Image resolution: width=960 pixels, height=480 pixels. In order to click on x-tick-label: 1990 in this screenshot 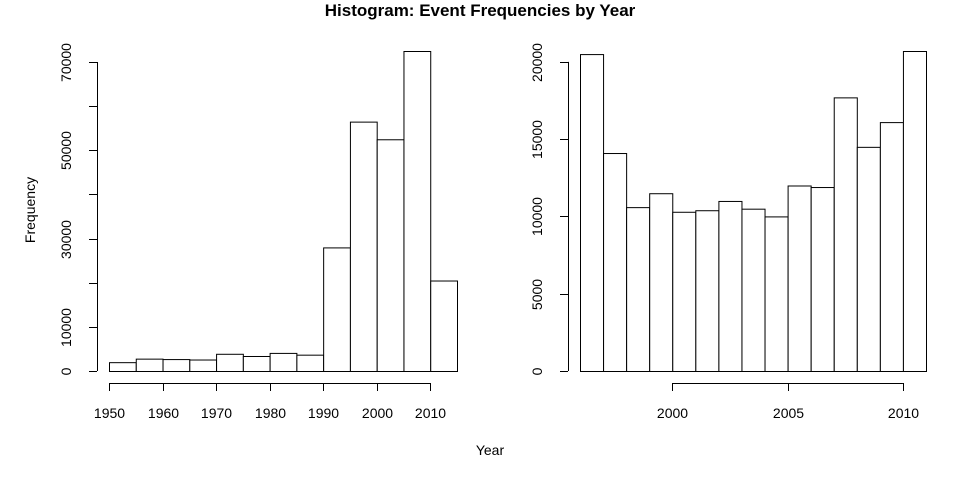, I will do `click(323, 413)`.